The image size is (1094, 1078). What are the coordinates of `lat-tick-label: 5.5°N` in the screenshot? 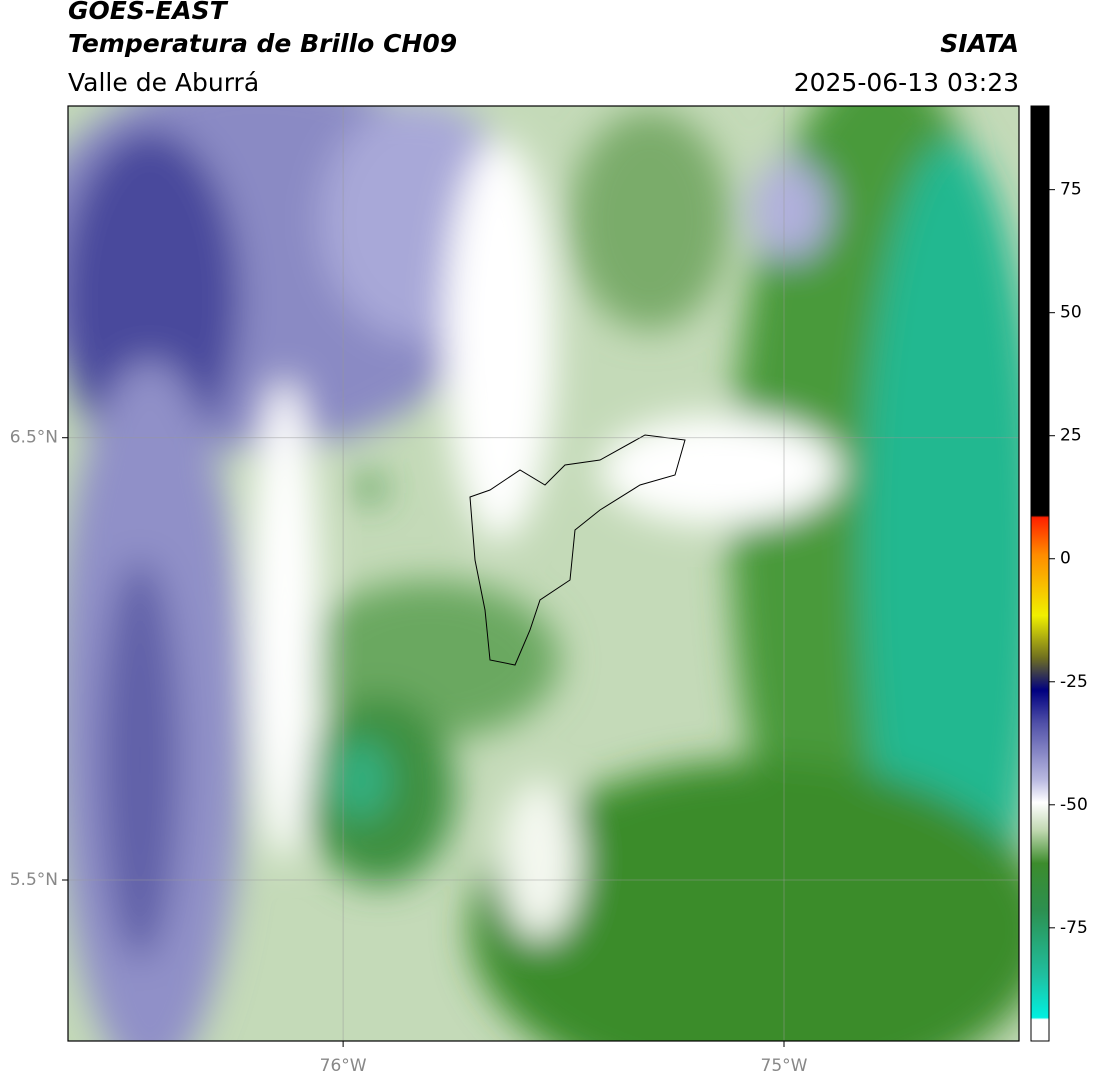 It's located at (34, 880).